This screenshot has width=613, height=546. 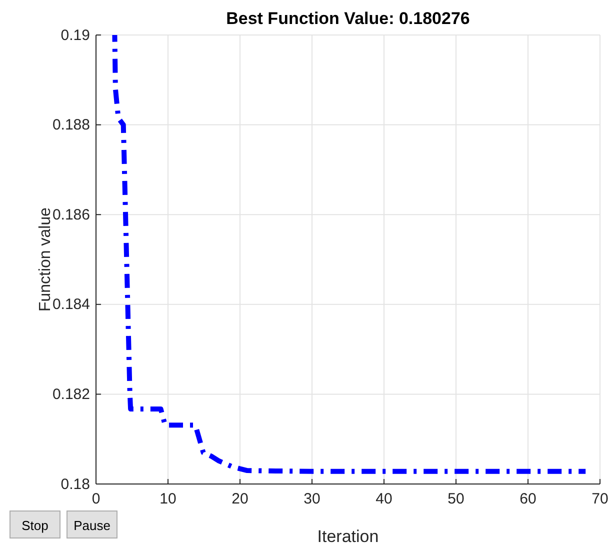 I want to click on x-axis-title: Iteration, so click(x=348, y=536).